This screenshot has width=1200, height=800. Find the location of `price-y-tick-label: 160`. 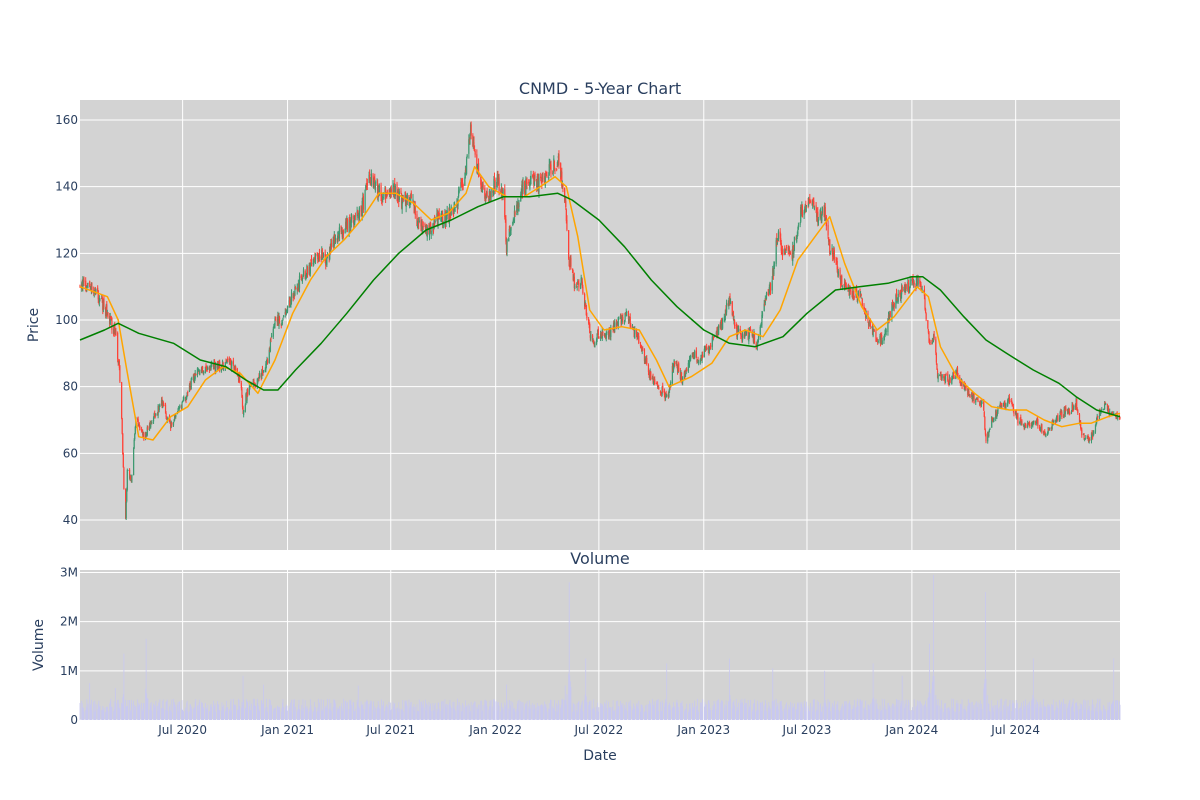

price-y-tick-label: 160 is located at coordinates (66, 120).